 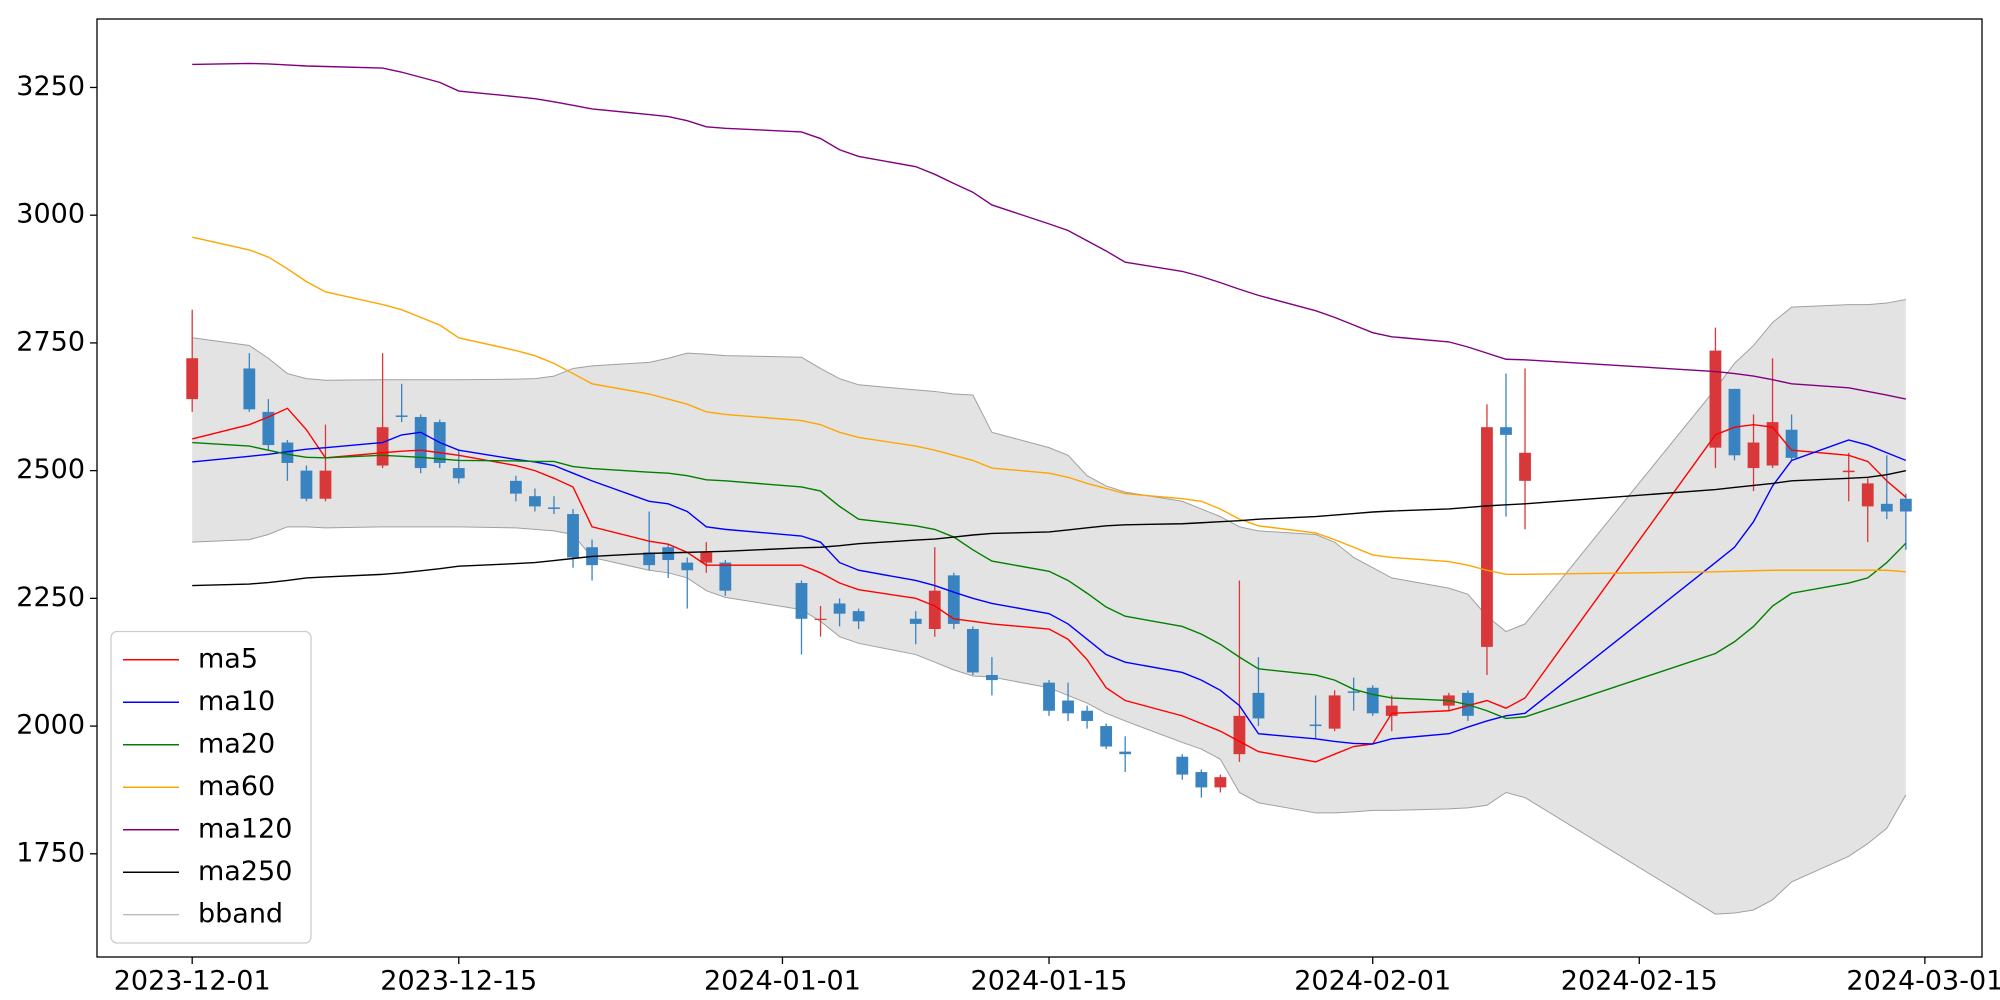 I want to click on legend-label: ma10, so click(x=236, y=701).